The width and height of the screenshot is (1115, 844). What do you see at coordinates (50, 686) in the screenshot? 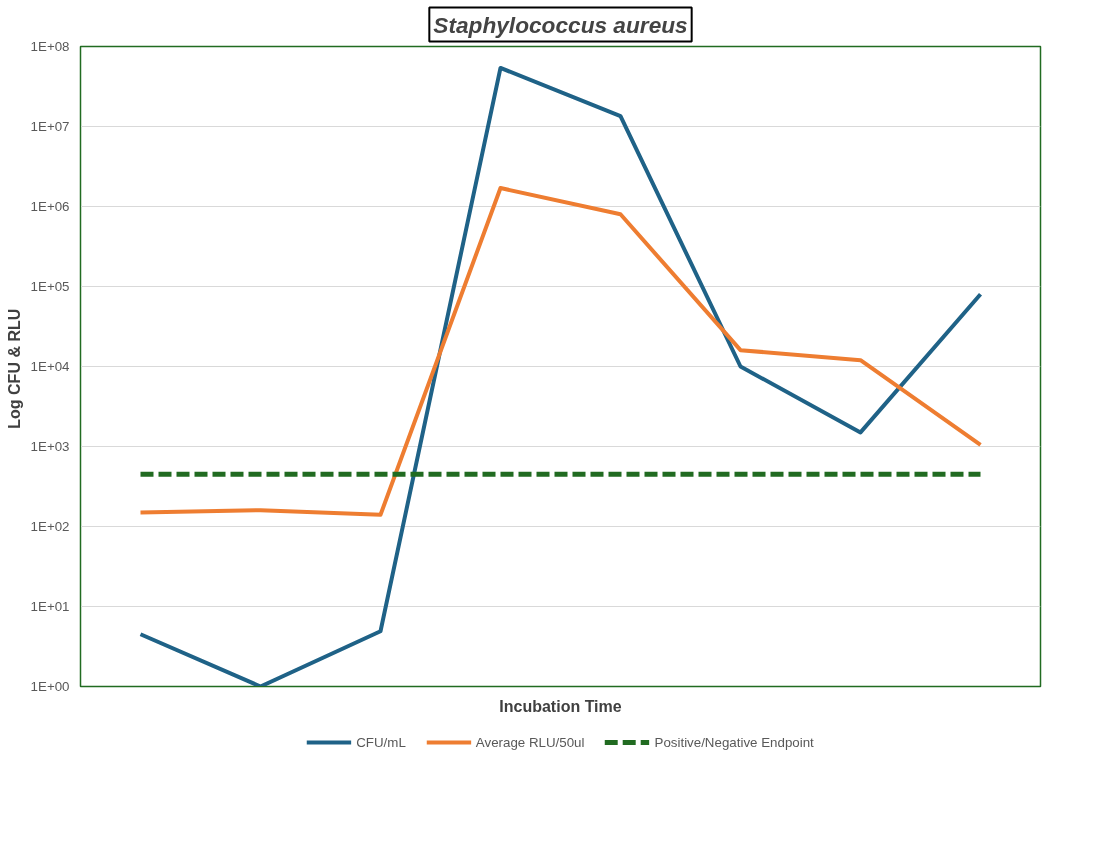
I see `y-tick-label: 1E+00` at bounding box center [50, 686].